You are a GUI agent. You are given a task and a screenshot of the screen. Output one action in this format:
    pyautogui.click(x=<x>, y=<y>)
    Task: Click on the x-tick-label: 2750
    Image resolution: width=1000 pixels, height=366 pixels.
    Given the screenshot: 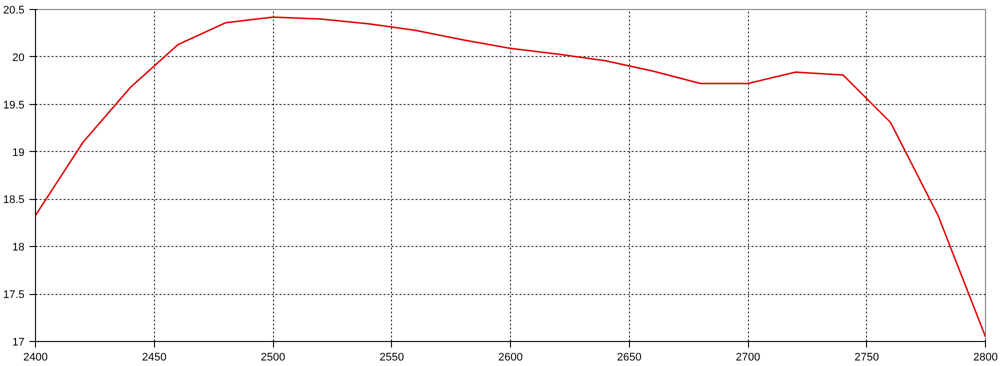 What is the action you would take?
    pyautogui.click(x=866, y=358)
    